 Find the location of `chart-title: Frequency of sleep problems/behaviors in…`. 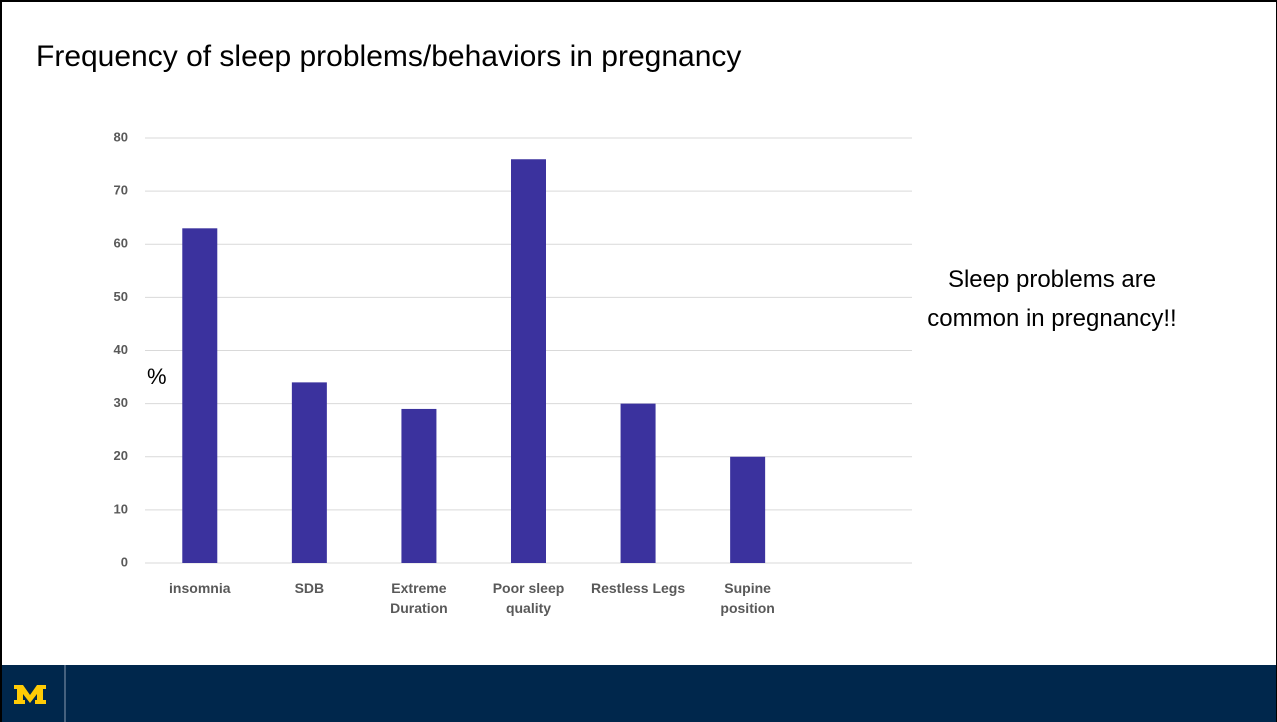

chart-title: Frequency of sleep problems/behaviors in… is located at coordinates (389, 56).